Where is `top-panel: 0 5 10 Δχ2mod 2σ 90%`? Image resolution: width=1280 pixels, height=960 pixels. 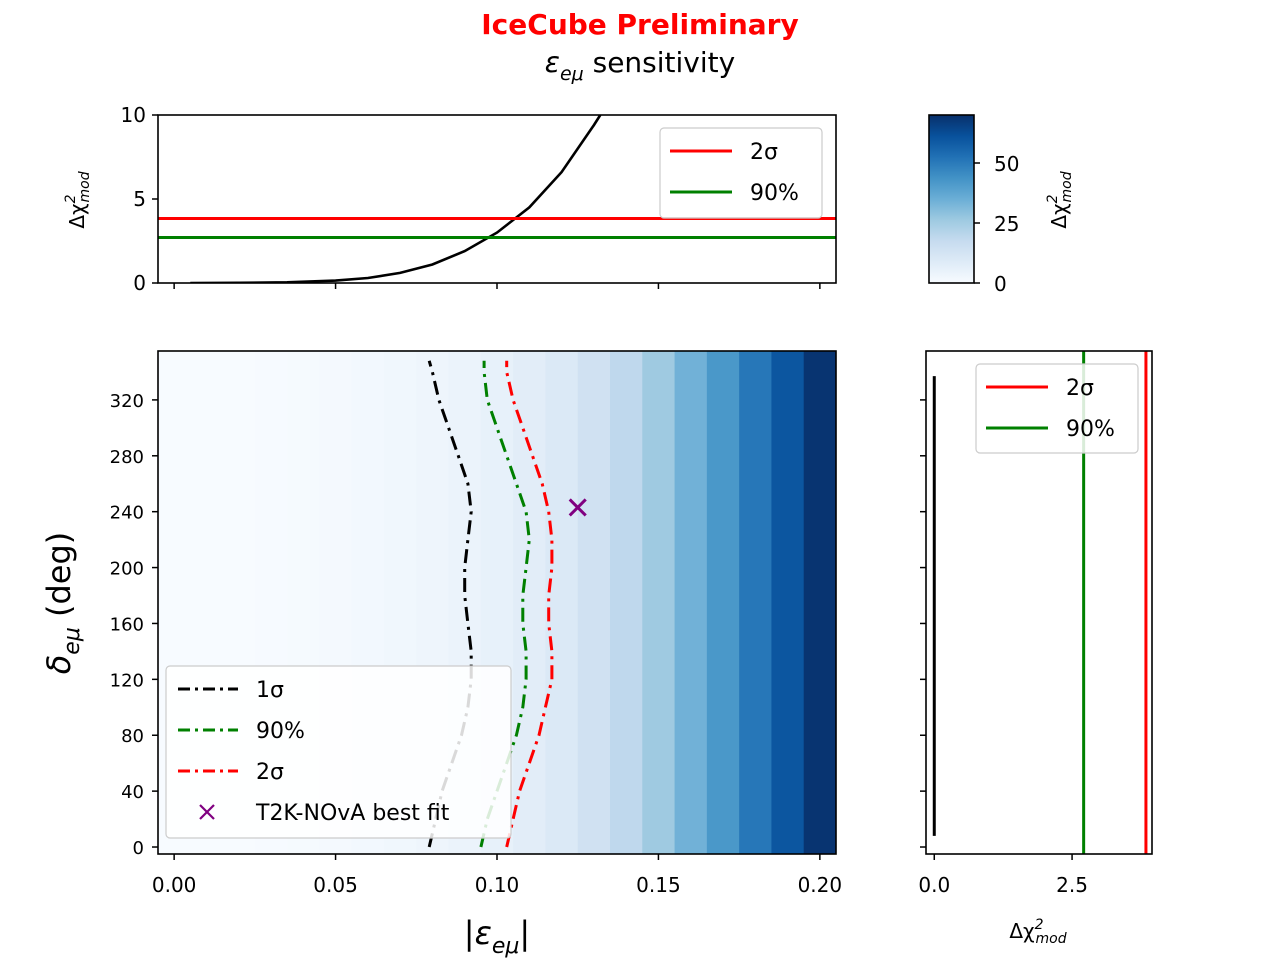
top-panel: 0 5 10 Δχ2mod 2σ 90% is located at coordinates (450, 199).